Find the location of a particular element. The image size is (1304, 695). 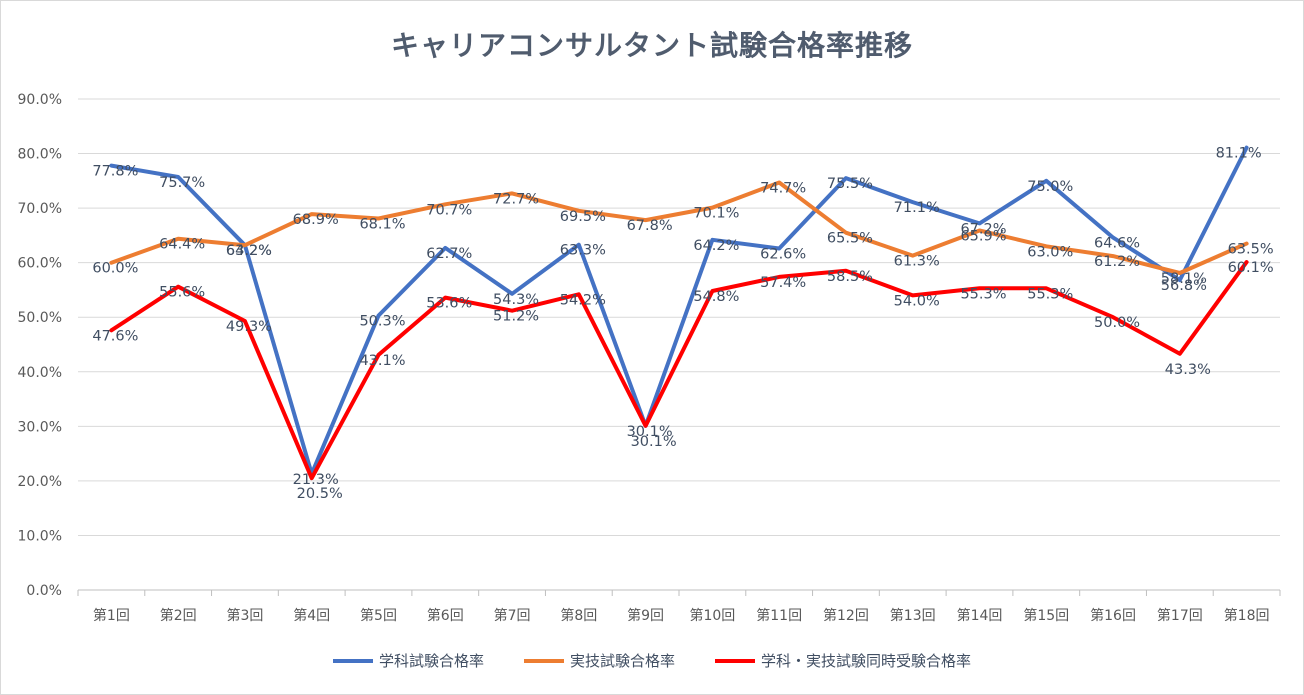

data-label: 68.1% is located at coordinates (382, 224).